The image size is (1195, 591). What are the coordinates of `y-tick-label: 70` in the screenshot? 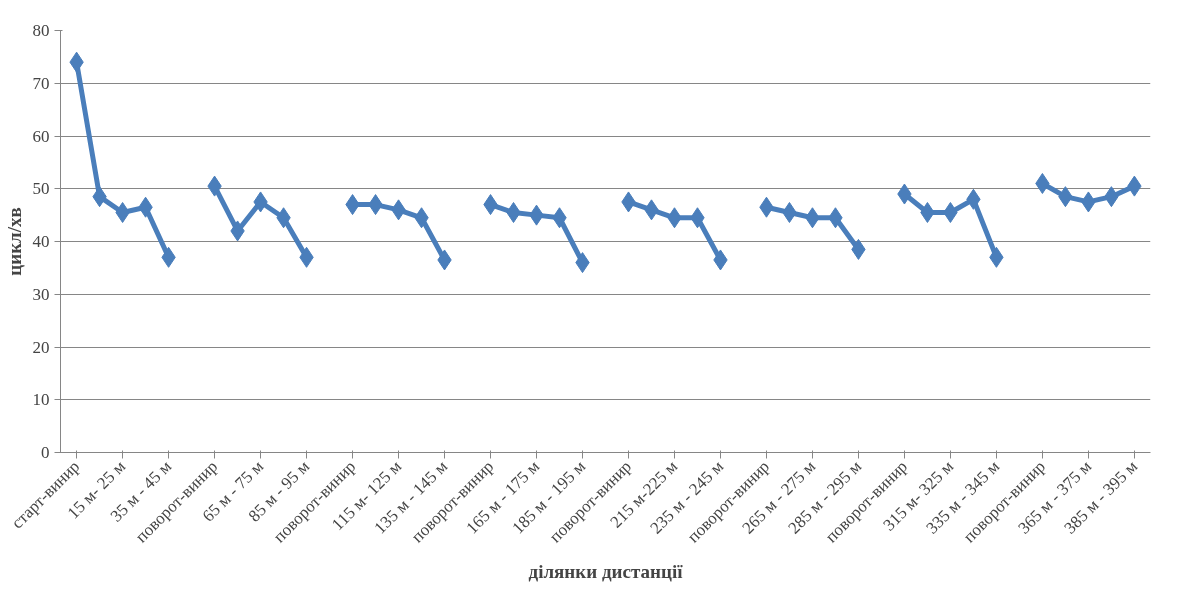 It's located at (41, 83).